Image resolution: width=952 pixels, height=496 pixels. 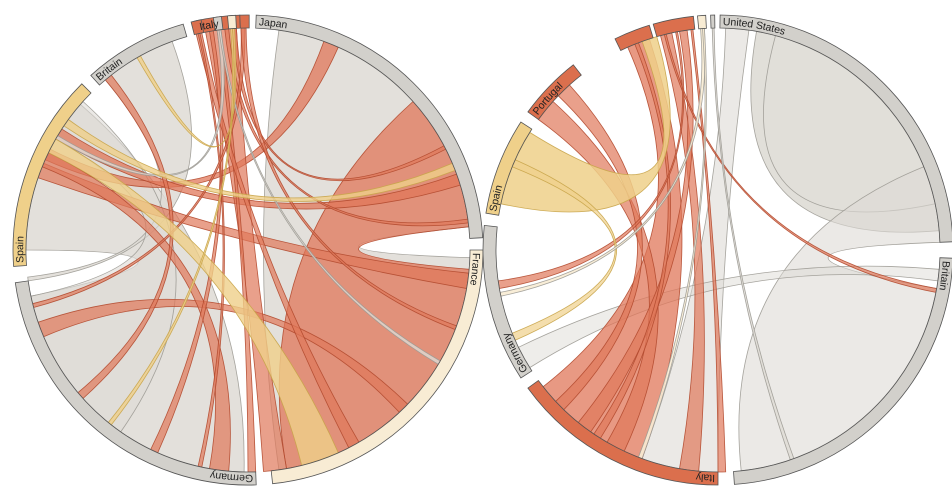 What do you see at coordinates (474, 270) in the screenshot?
I see `group-label: France` at bounding box center [474, 270].